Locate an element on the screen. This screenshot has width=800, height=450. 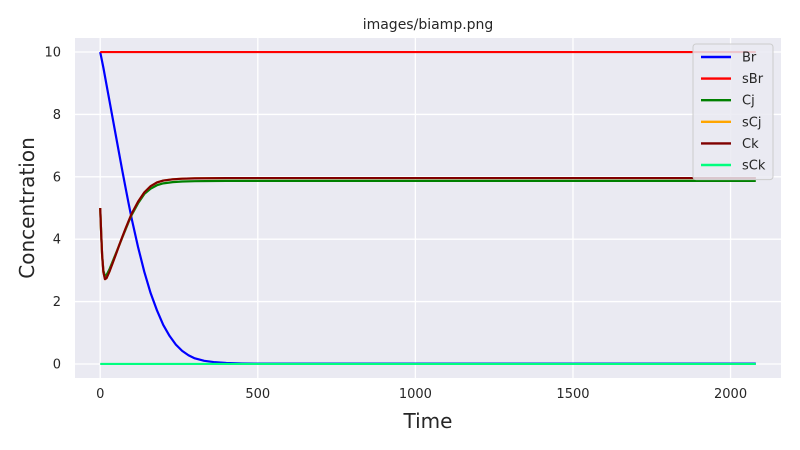
x-tick-label: 2000 is located at coordinates (730, 394).